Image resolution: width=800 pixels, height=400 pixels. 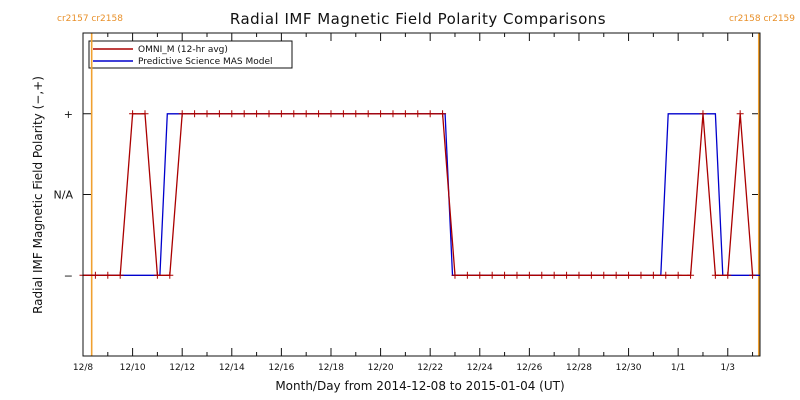 What do you see at coordinates (762, 19) in the screenshot?
I see `carrington-label: cr2158 cr2159` at bounding box center [762, 19].